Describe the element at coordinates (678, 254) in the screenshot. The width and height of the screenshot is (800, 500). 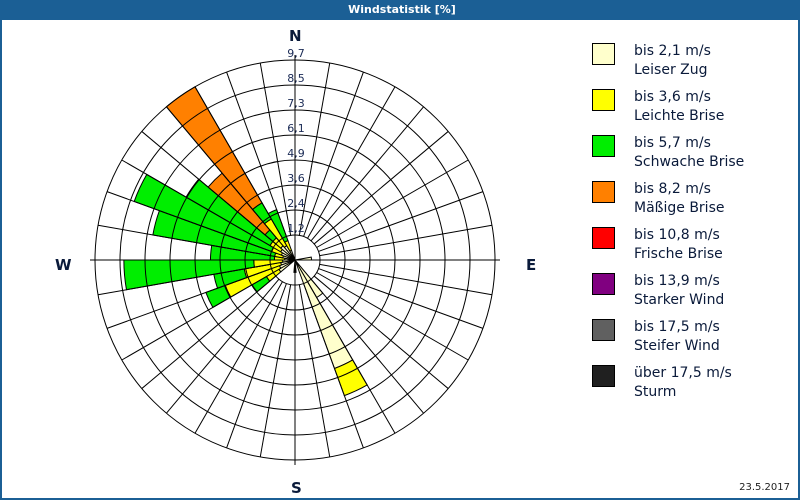
I see `legend-label: Frische Brise` at that location.